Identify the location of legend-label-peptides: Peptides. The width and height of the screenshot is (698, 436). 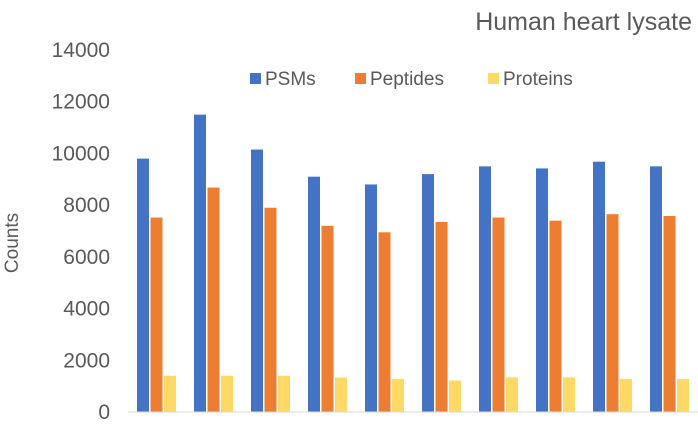
(407, 79).